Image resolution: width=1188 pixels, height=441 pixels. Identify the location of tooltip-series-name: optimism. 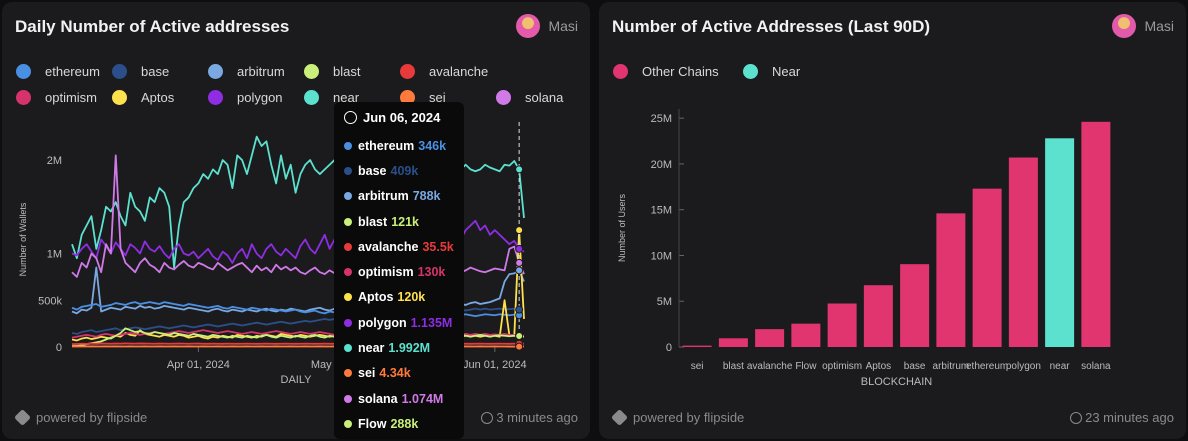
(386, 272).